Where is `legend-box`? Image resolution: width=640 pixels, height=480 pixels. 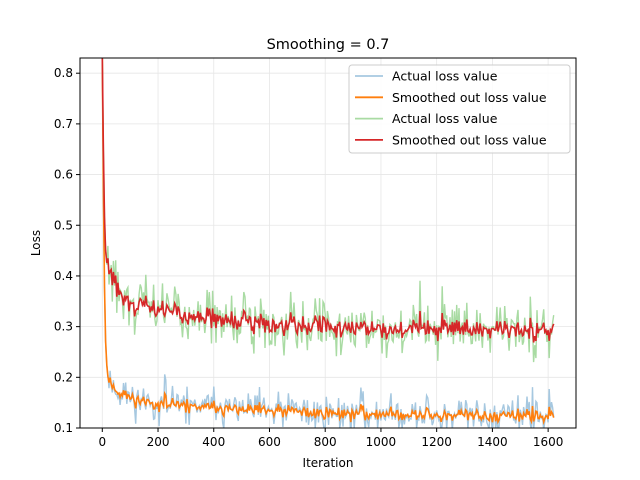 legend-box is located at coordinates (459, 109).